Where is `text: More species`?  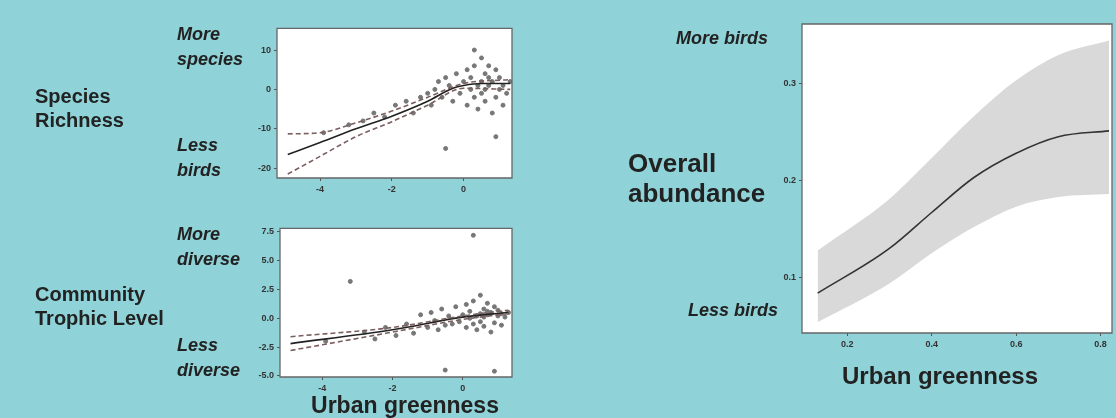
text: More species is located at coordinates (210, 46).